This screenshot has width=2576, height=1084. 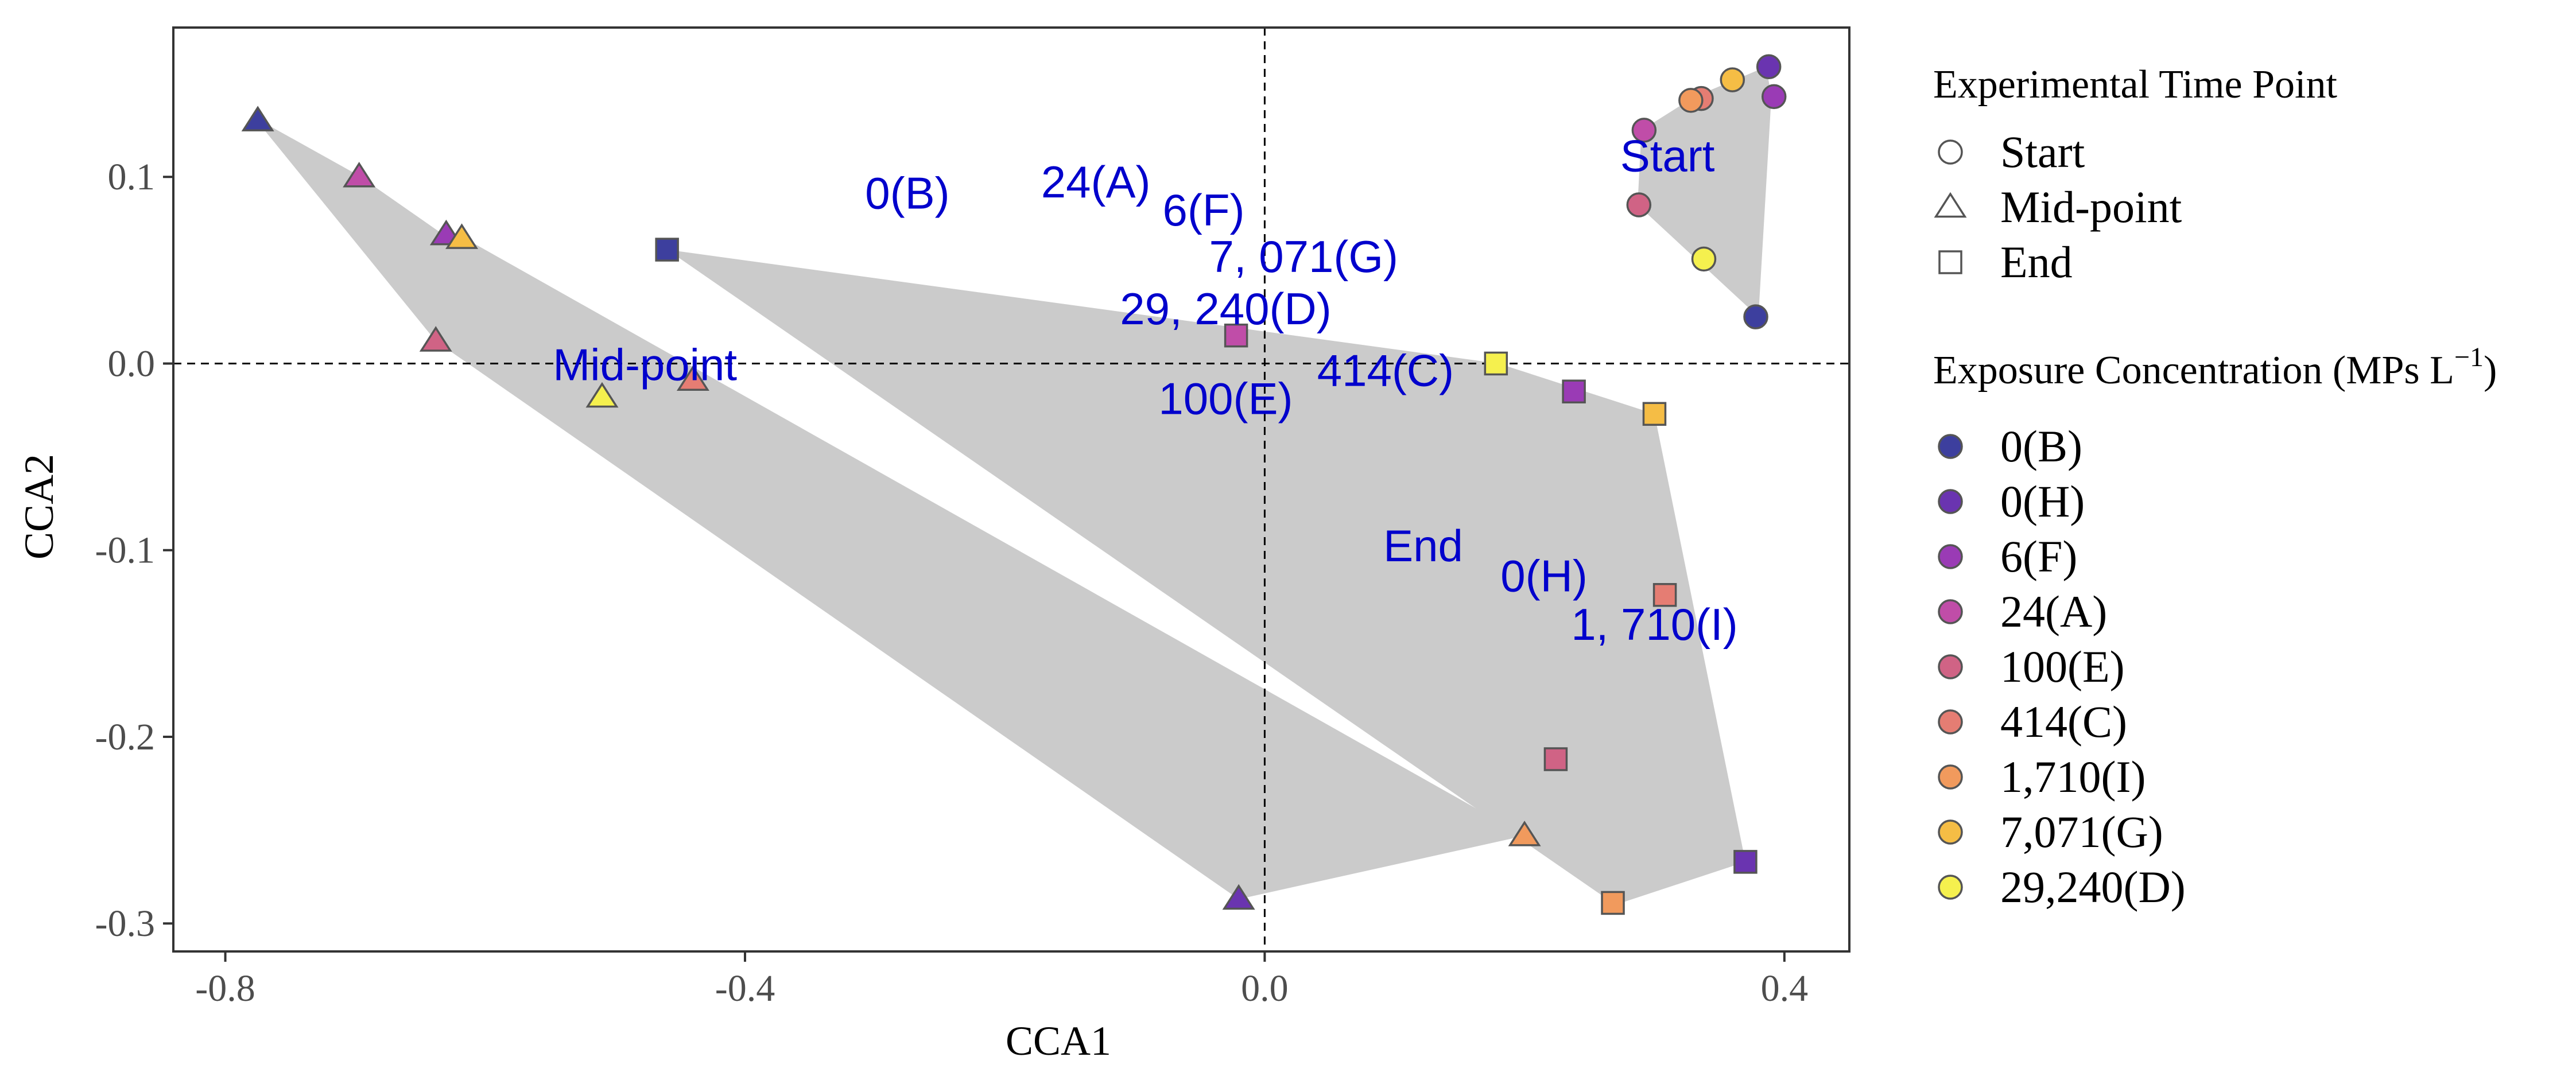 What do you see at coordinates (2193, 370) in the screenshot?
I see `legend-color-title-main: Exposure Concentration (MPs L` at bounding box center [2193, 370].